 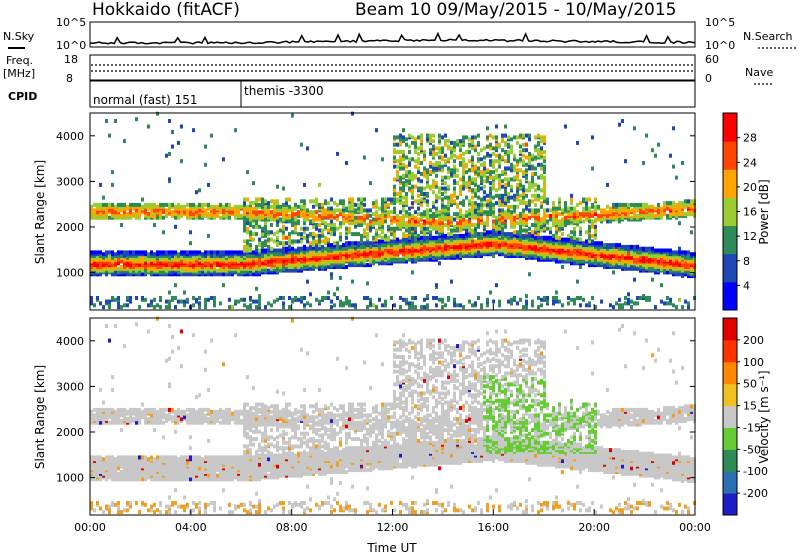 I want to click on freq-unit-label: [MHz], so click(x=19, y=73).